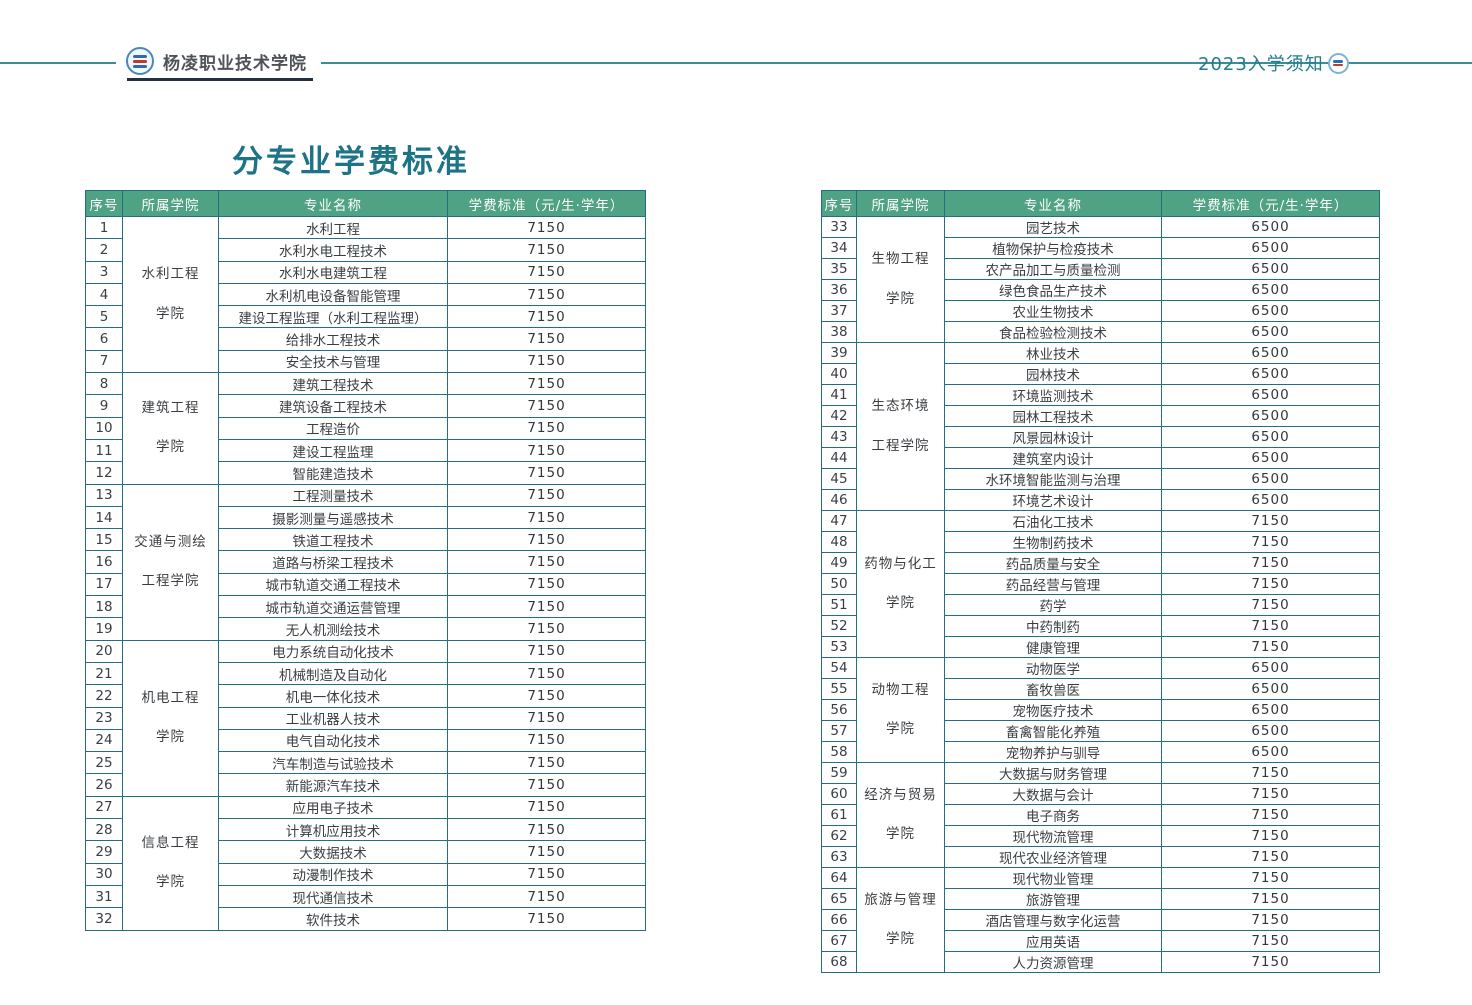 Image resolution: width=1472 pixels, height=1005 pixels. Describe the element at coordinates (900, 584) in the screenshot. I see `college-cell: 药物与化工 学院` at that location.